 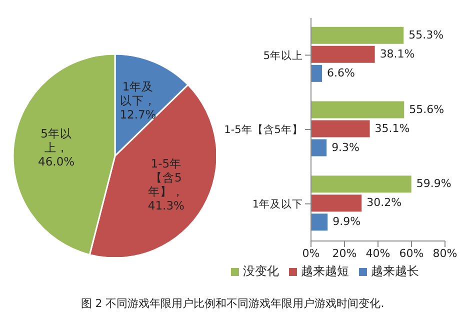 What do you see at coordinates (346, 221) in the screenshot?
I see `data-label: 9.9%` at bounding box center [346, 221].